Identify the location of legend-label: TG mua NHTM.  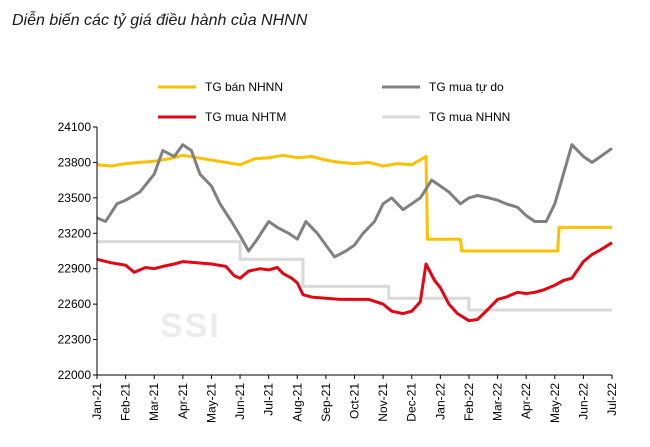
(245, 117).